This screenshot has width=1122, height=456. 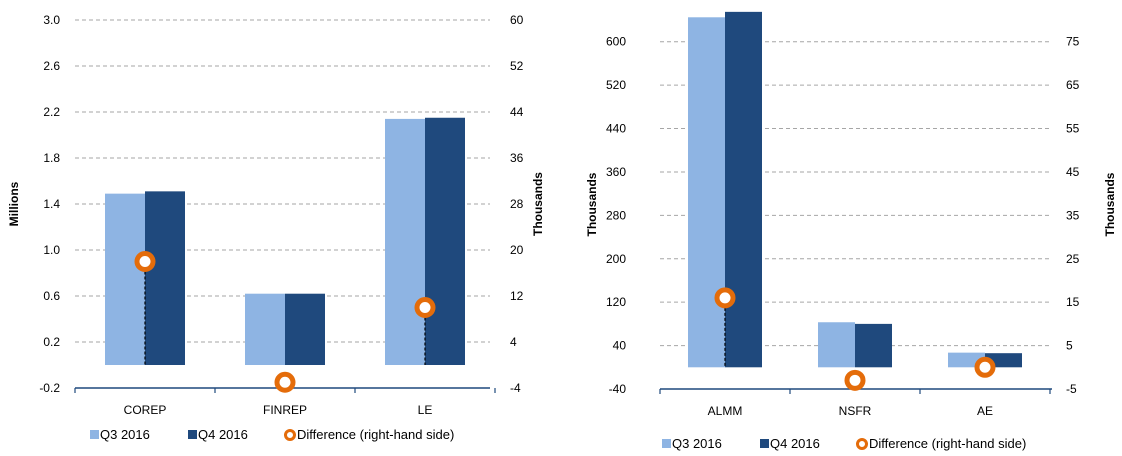 What do you see at coordinates (517, 112) in the screenshot?
I see `y2-tick-label: 44` at bounding box center [517, 112].